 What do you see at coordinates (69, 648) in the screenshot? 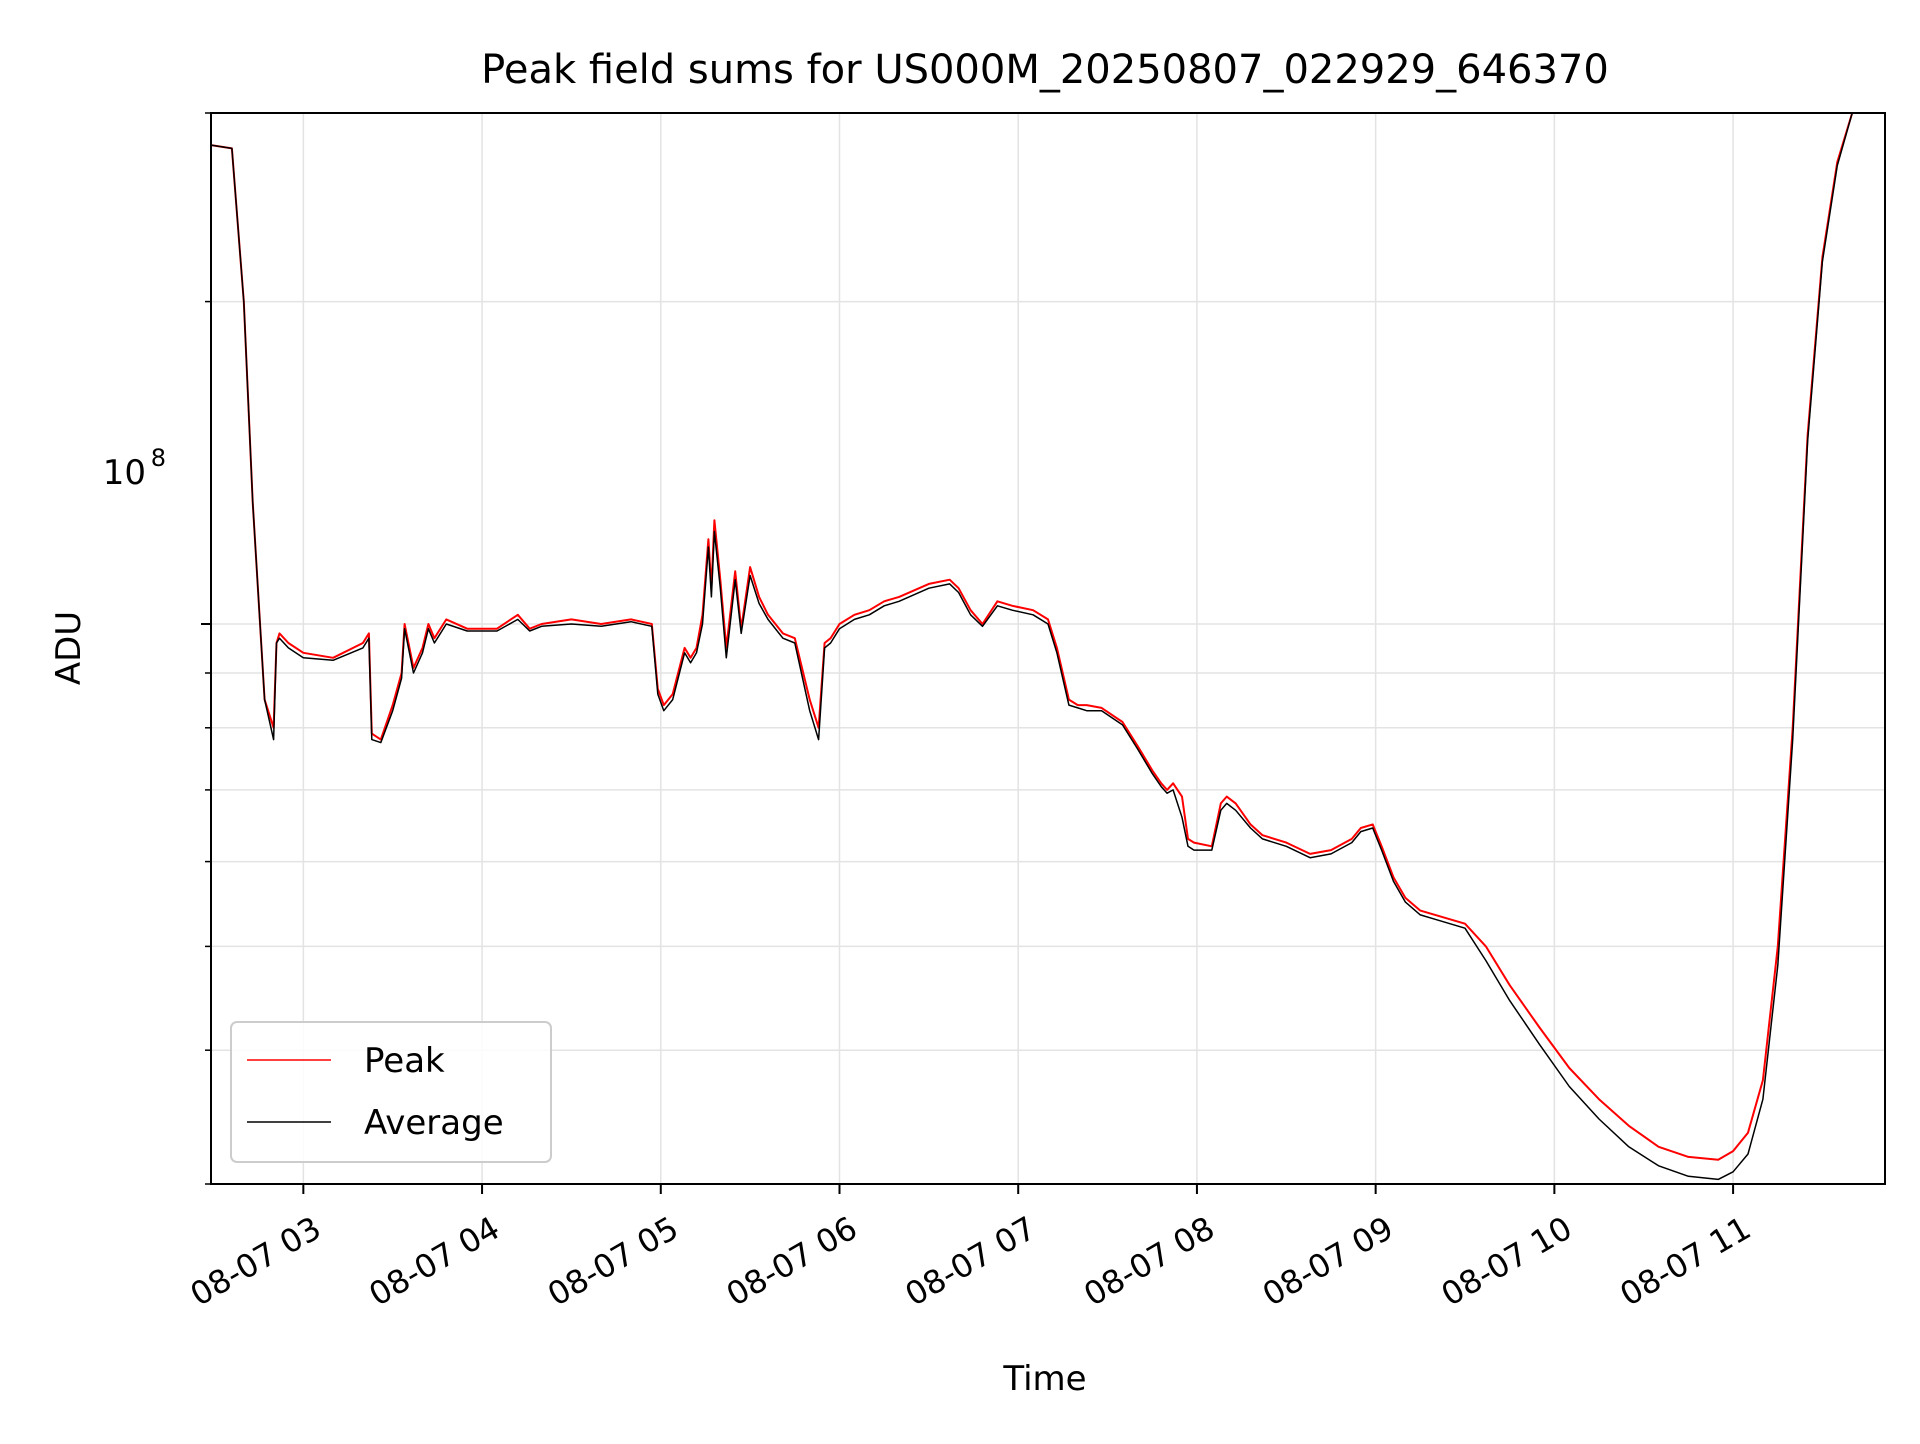
I see `y-axis-label: ADU` at bounding box center [69, 648].